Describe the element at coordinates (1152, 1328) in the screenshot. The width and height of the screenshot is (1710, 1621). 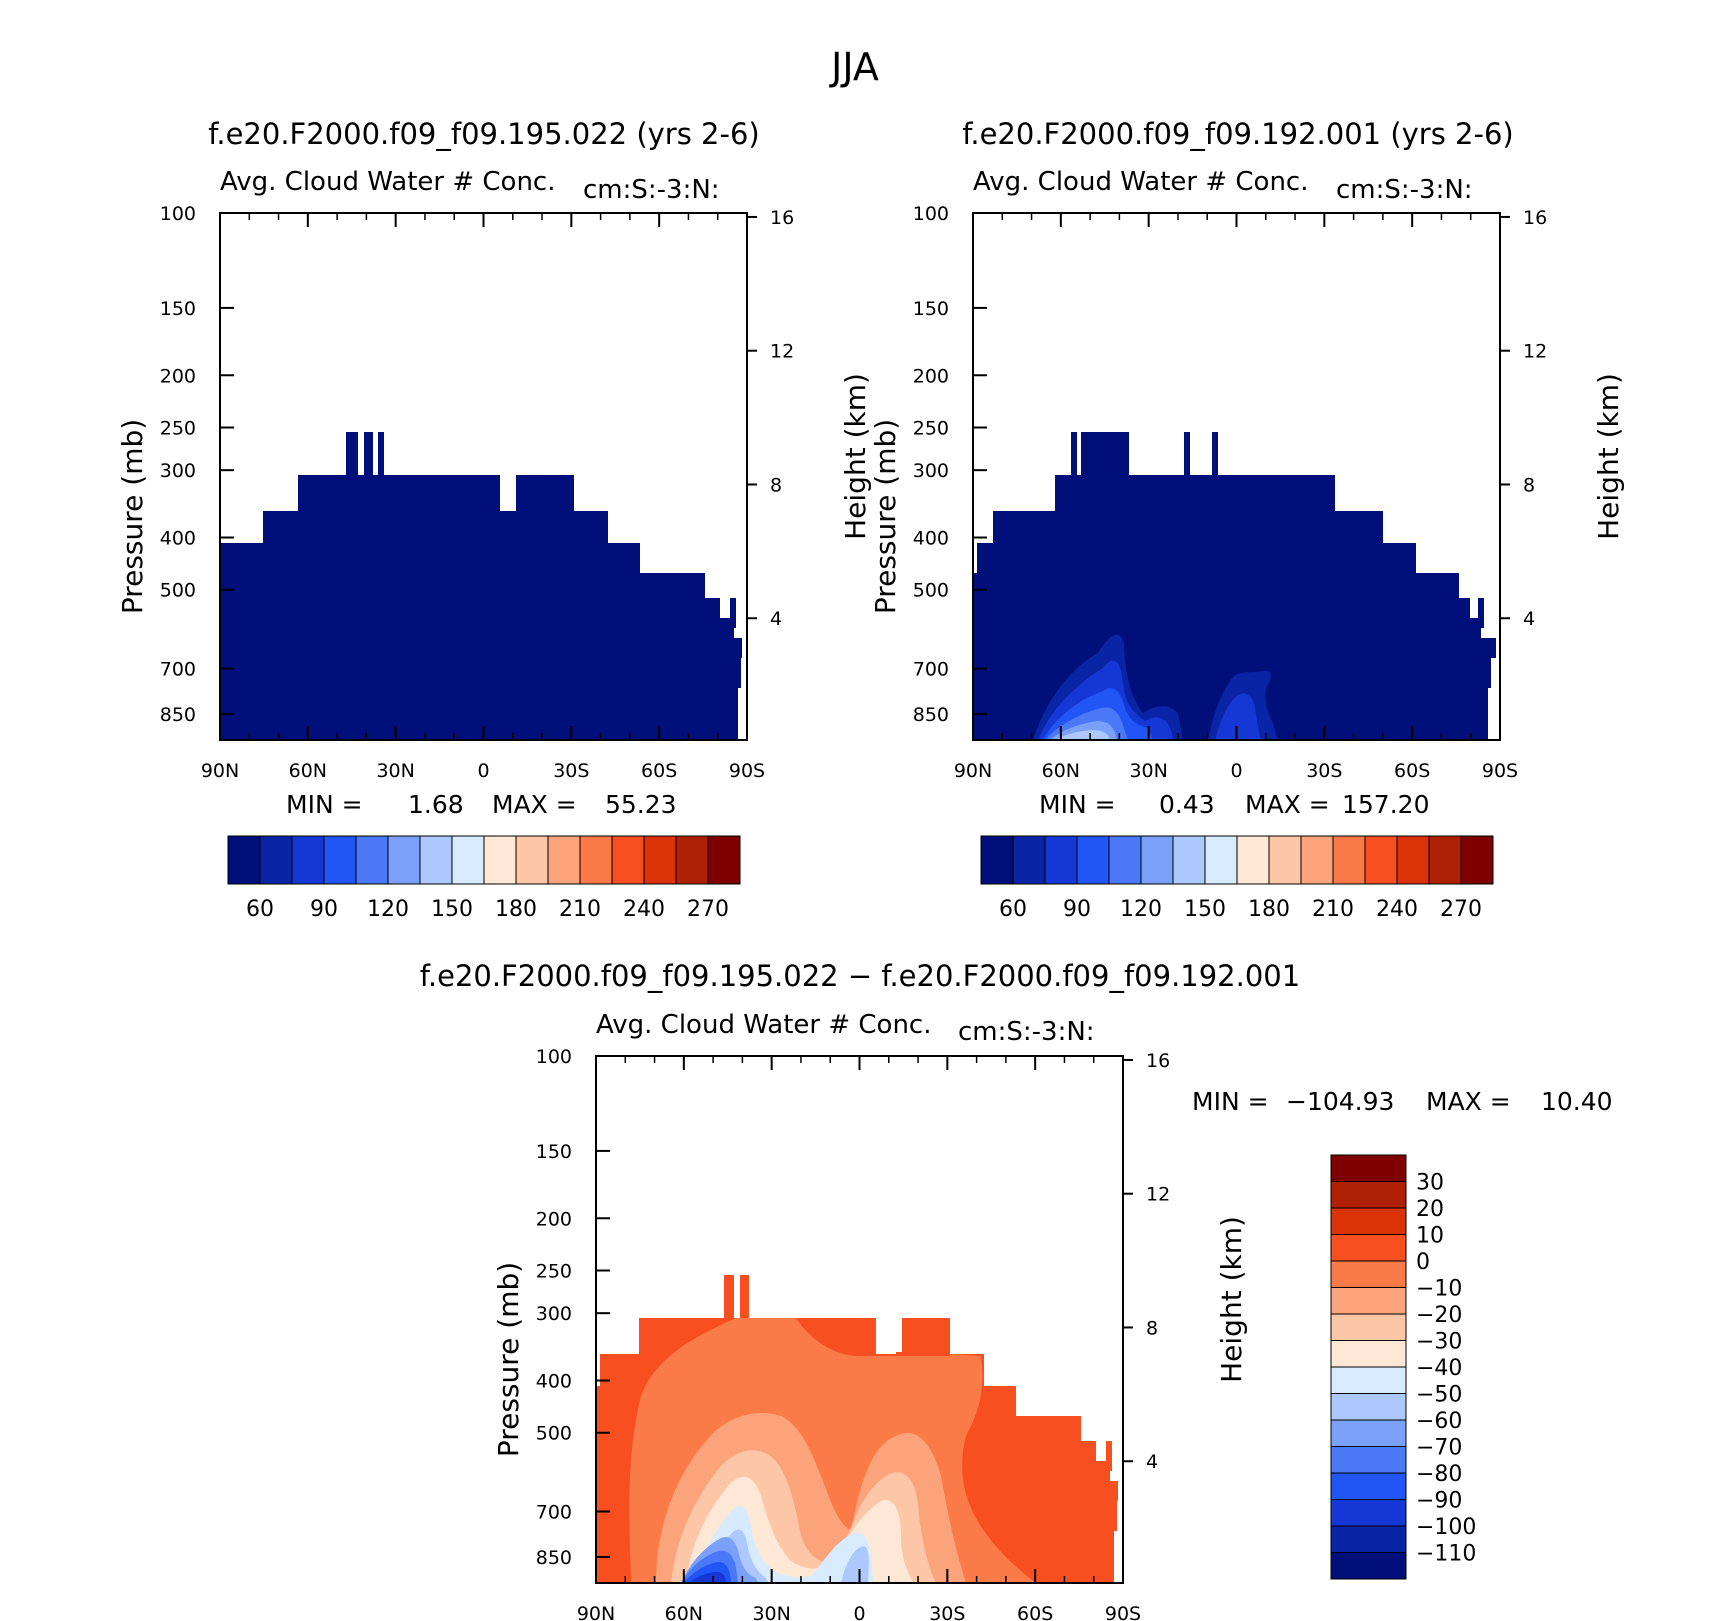
I see `height-tick-label: 8` at that location.